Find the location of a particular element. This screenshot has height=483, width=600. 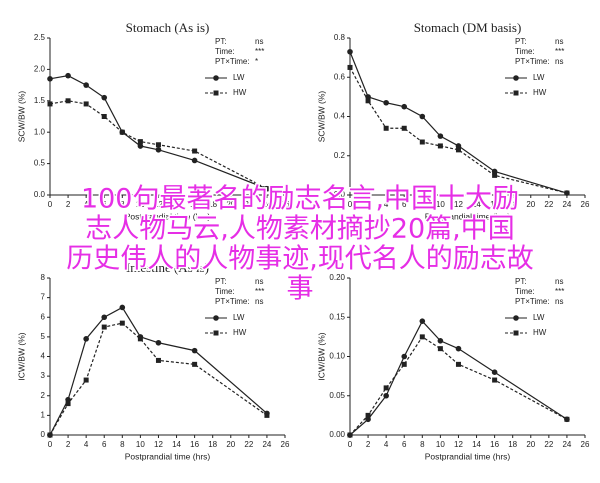

y-axis-label: ICW/BW (%) is located at coordinates (21, 356).